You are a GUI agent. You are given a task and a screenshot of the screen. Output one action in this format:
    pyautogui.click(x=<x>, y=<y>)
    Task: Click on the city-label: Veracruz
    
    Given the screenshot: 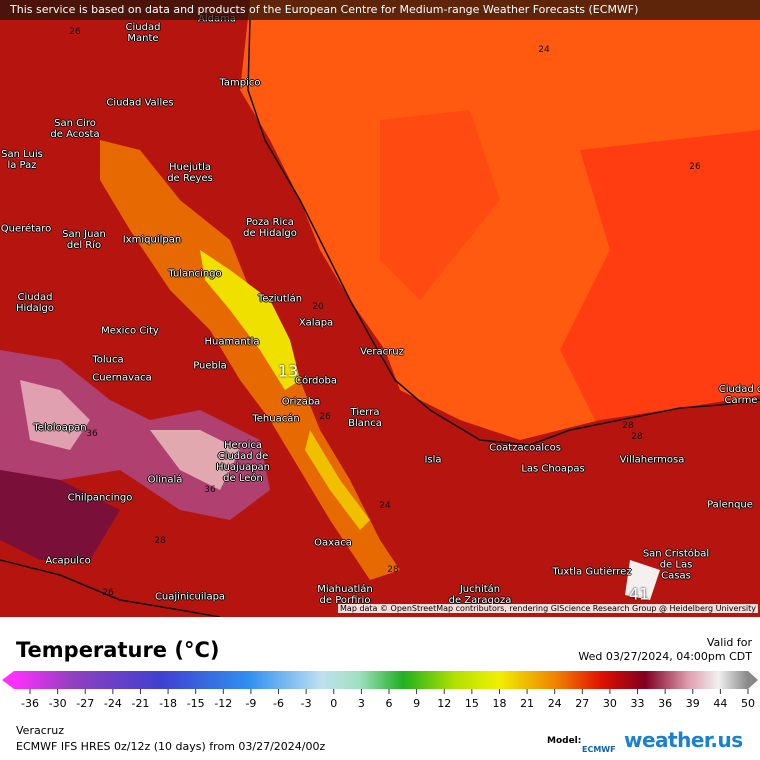 What is the action you would take?
    pyautogui.click(x=382, y=352)
    